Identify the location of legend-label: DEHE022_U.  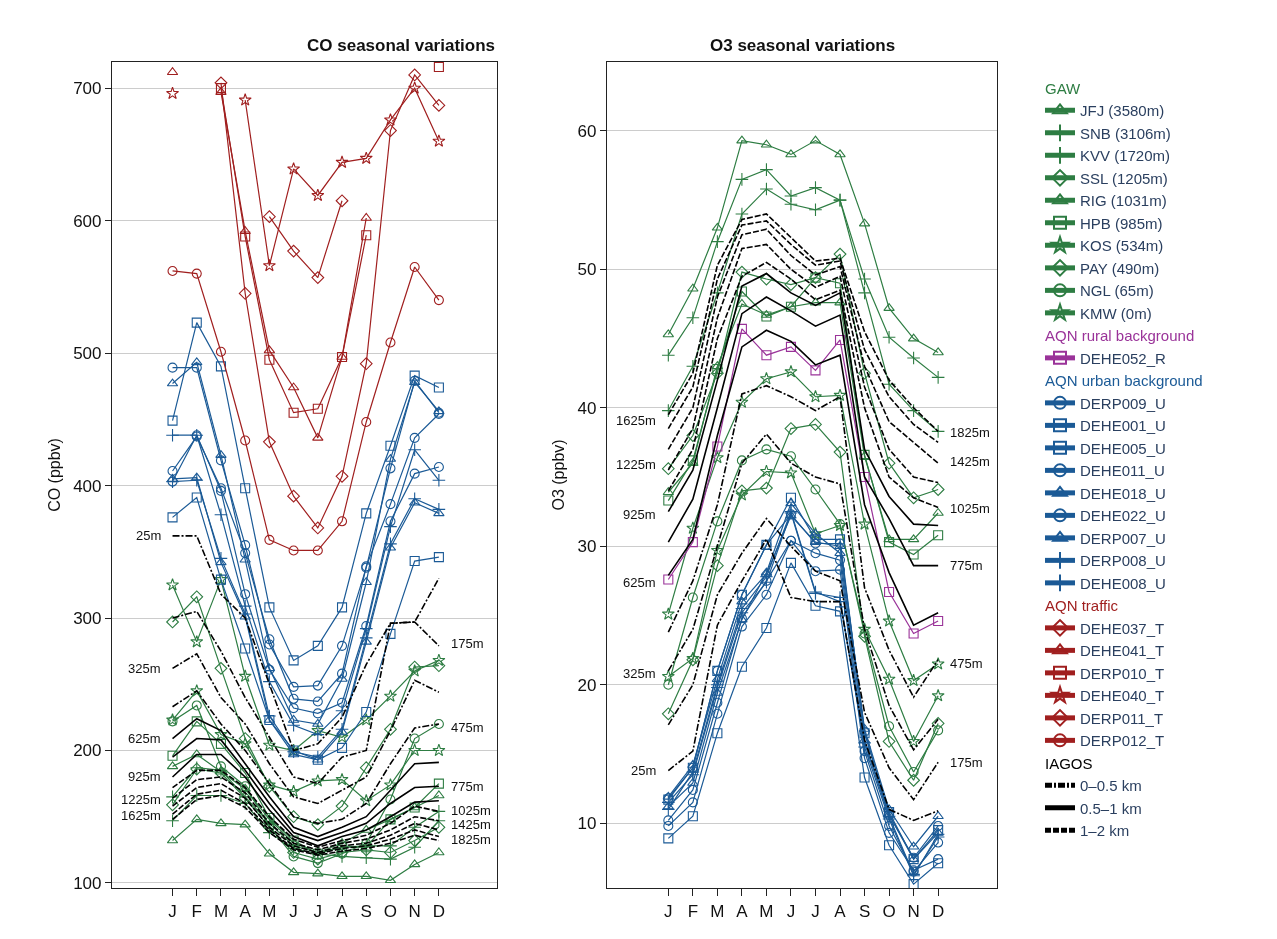
(1123, 516).